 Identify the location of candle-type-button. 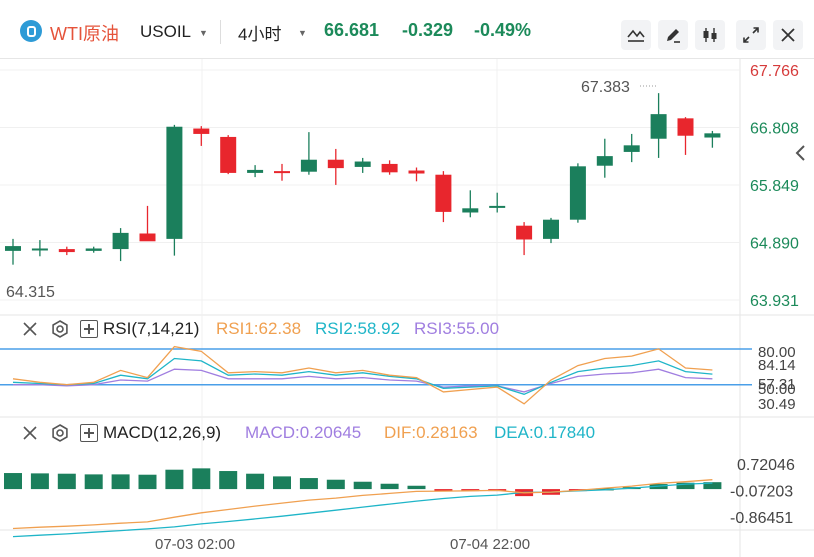
(710, 35).